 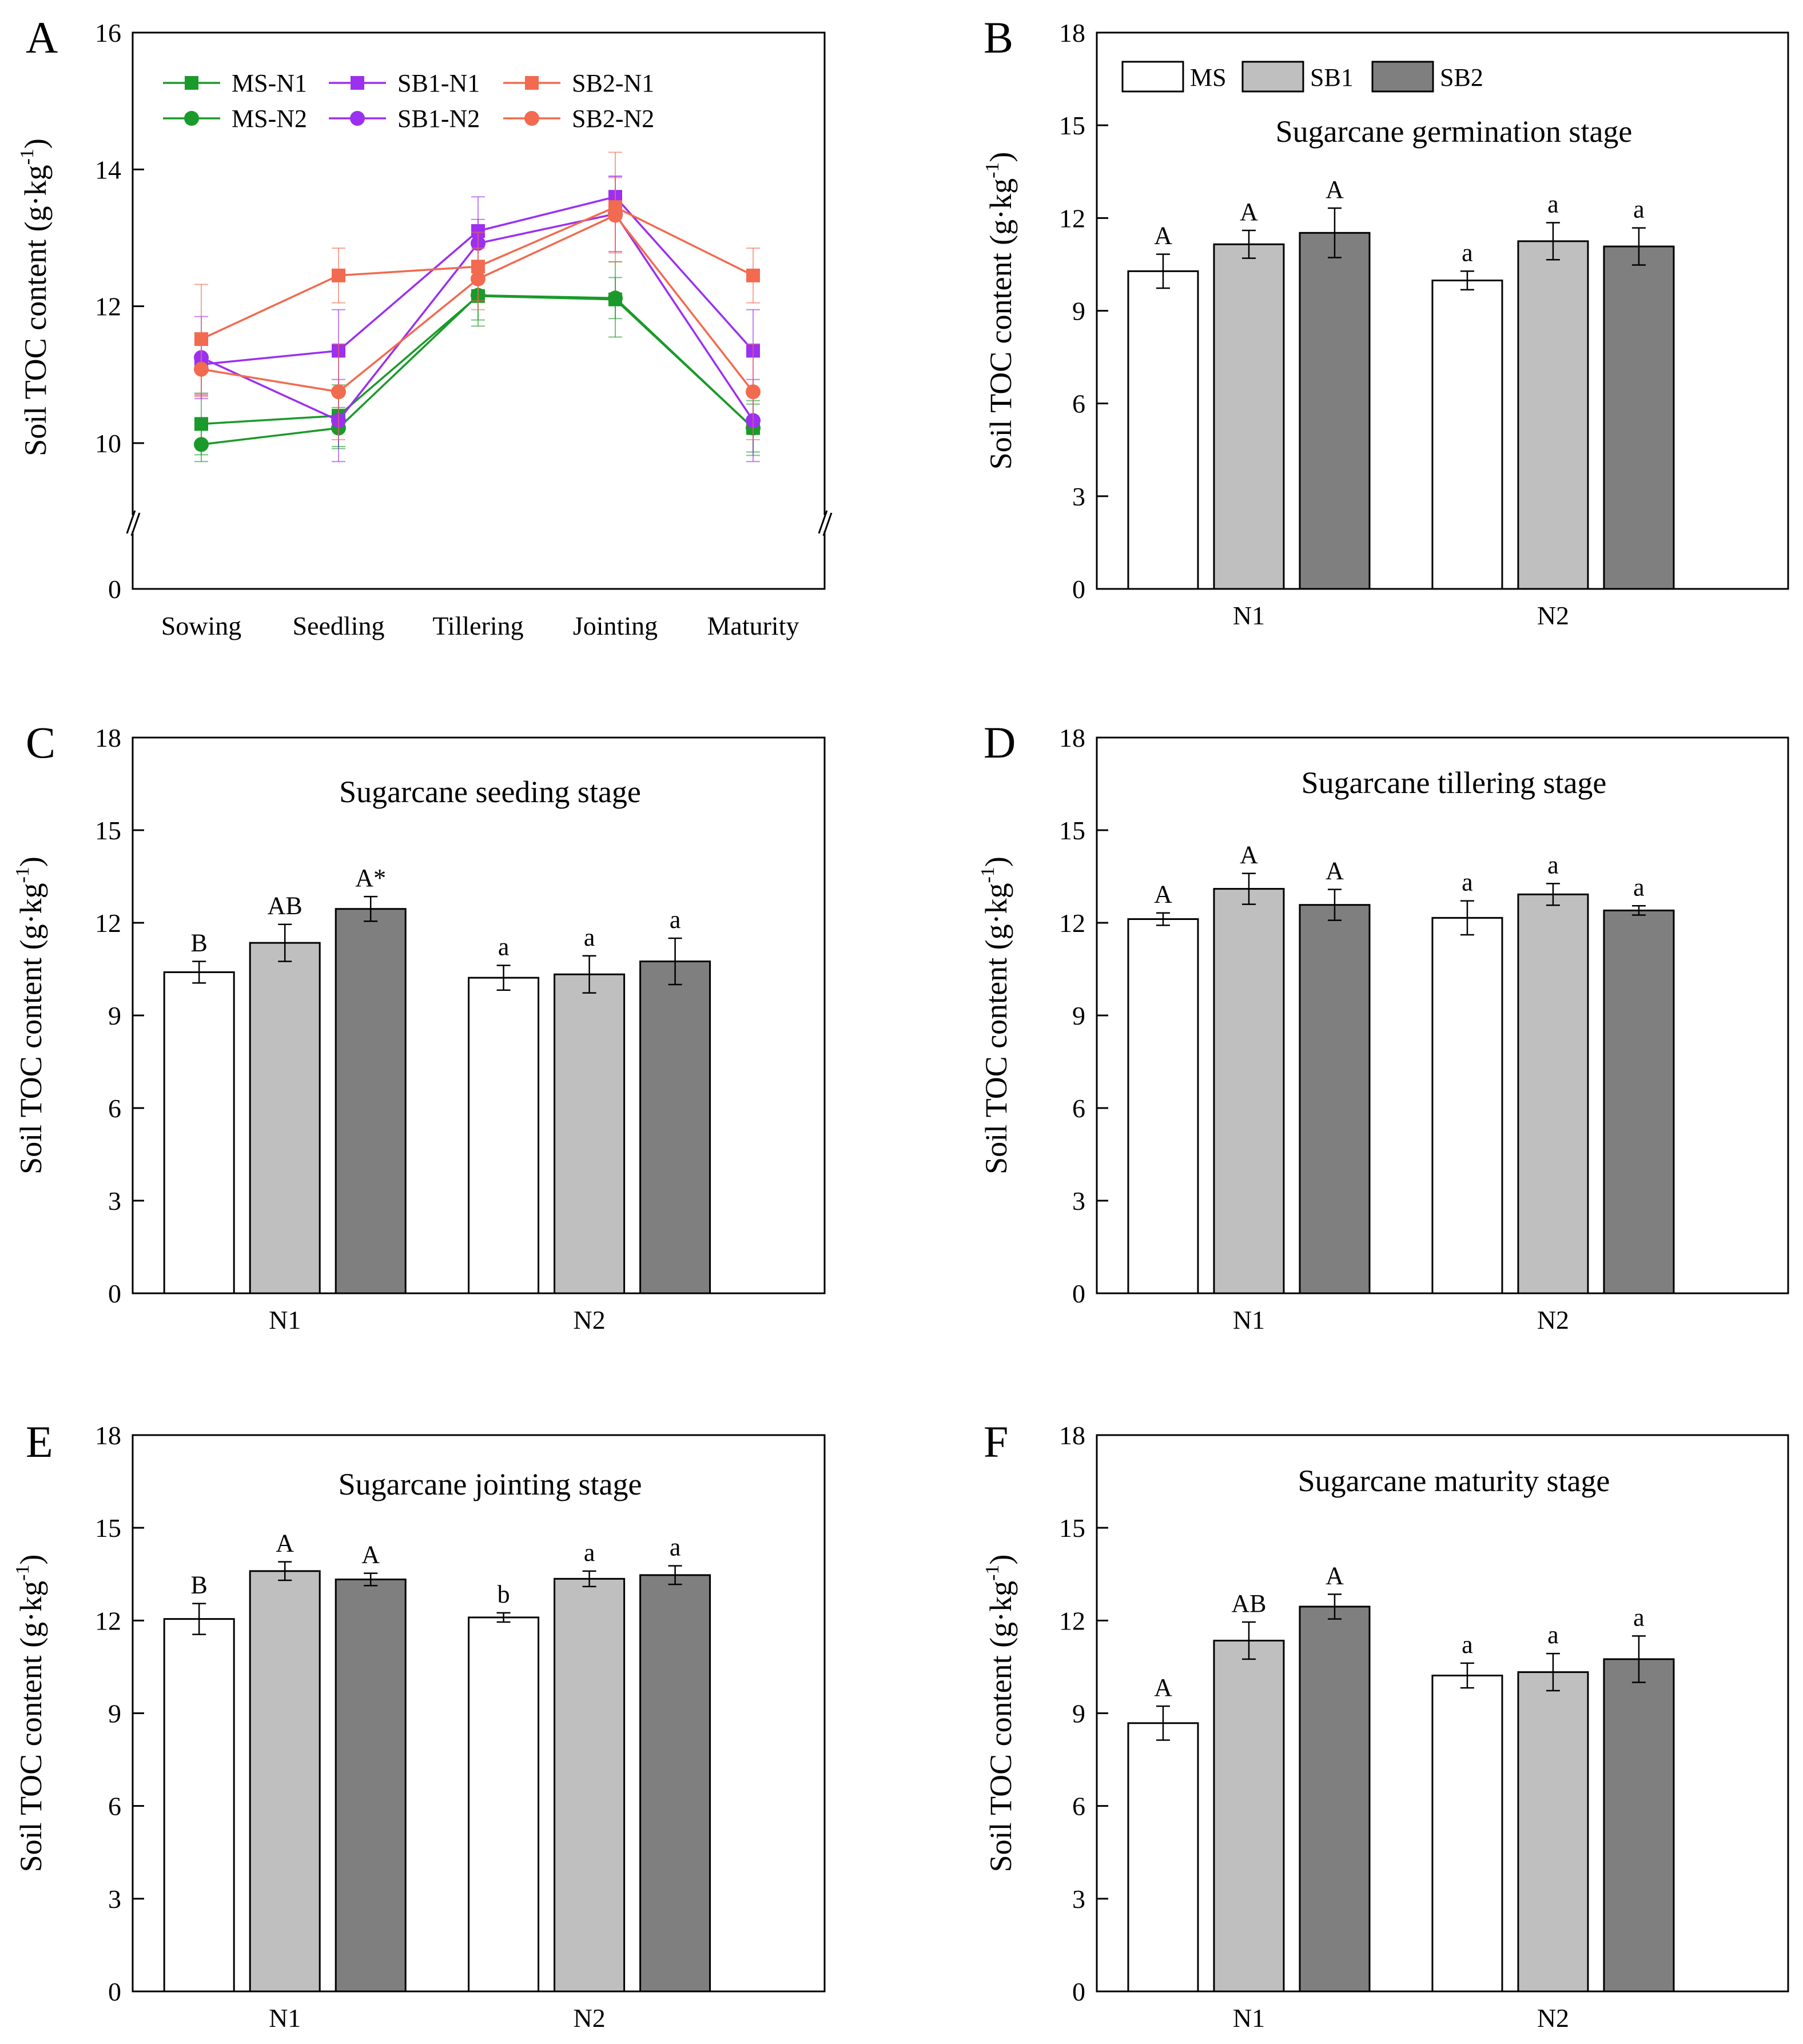 I want to click on legend-label: SB1-N1, so click(x=438, y=83).